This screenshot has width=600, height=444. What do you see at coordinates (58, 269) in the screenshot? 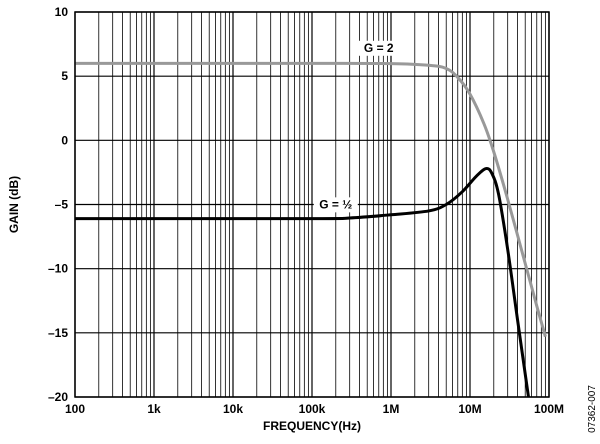
I see `y-tick-label: –10` at bounding box center [58, 269].